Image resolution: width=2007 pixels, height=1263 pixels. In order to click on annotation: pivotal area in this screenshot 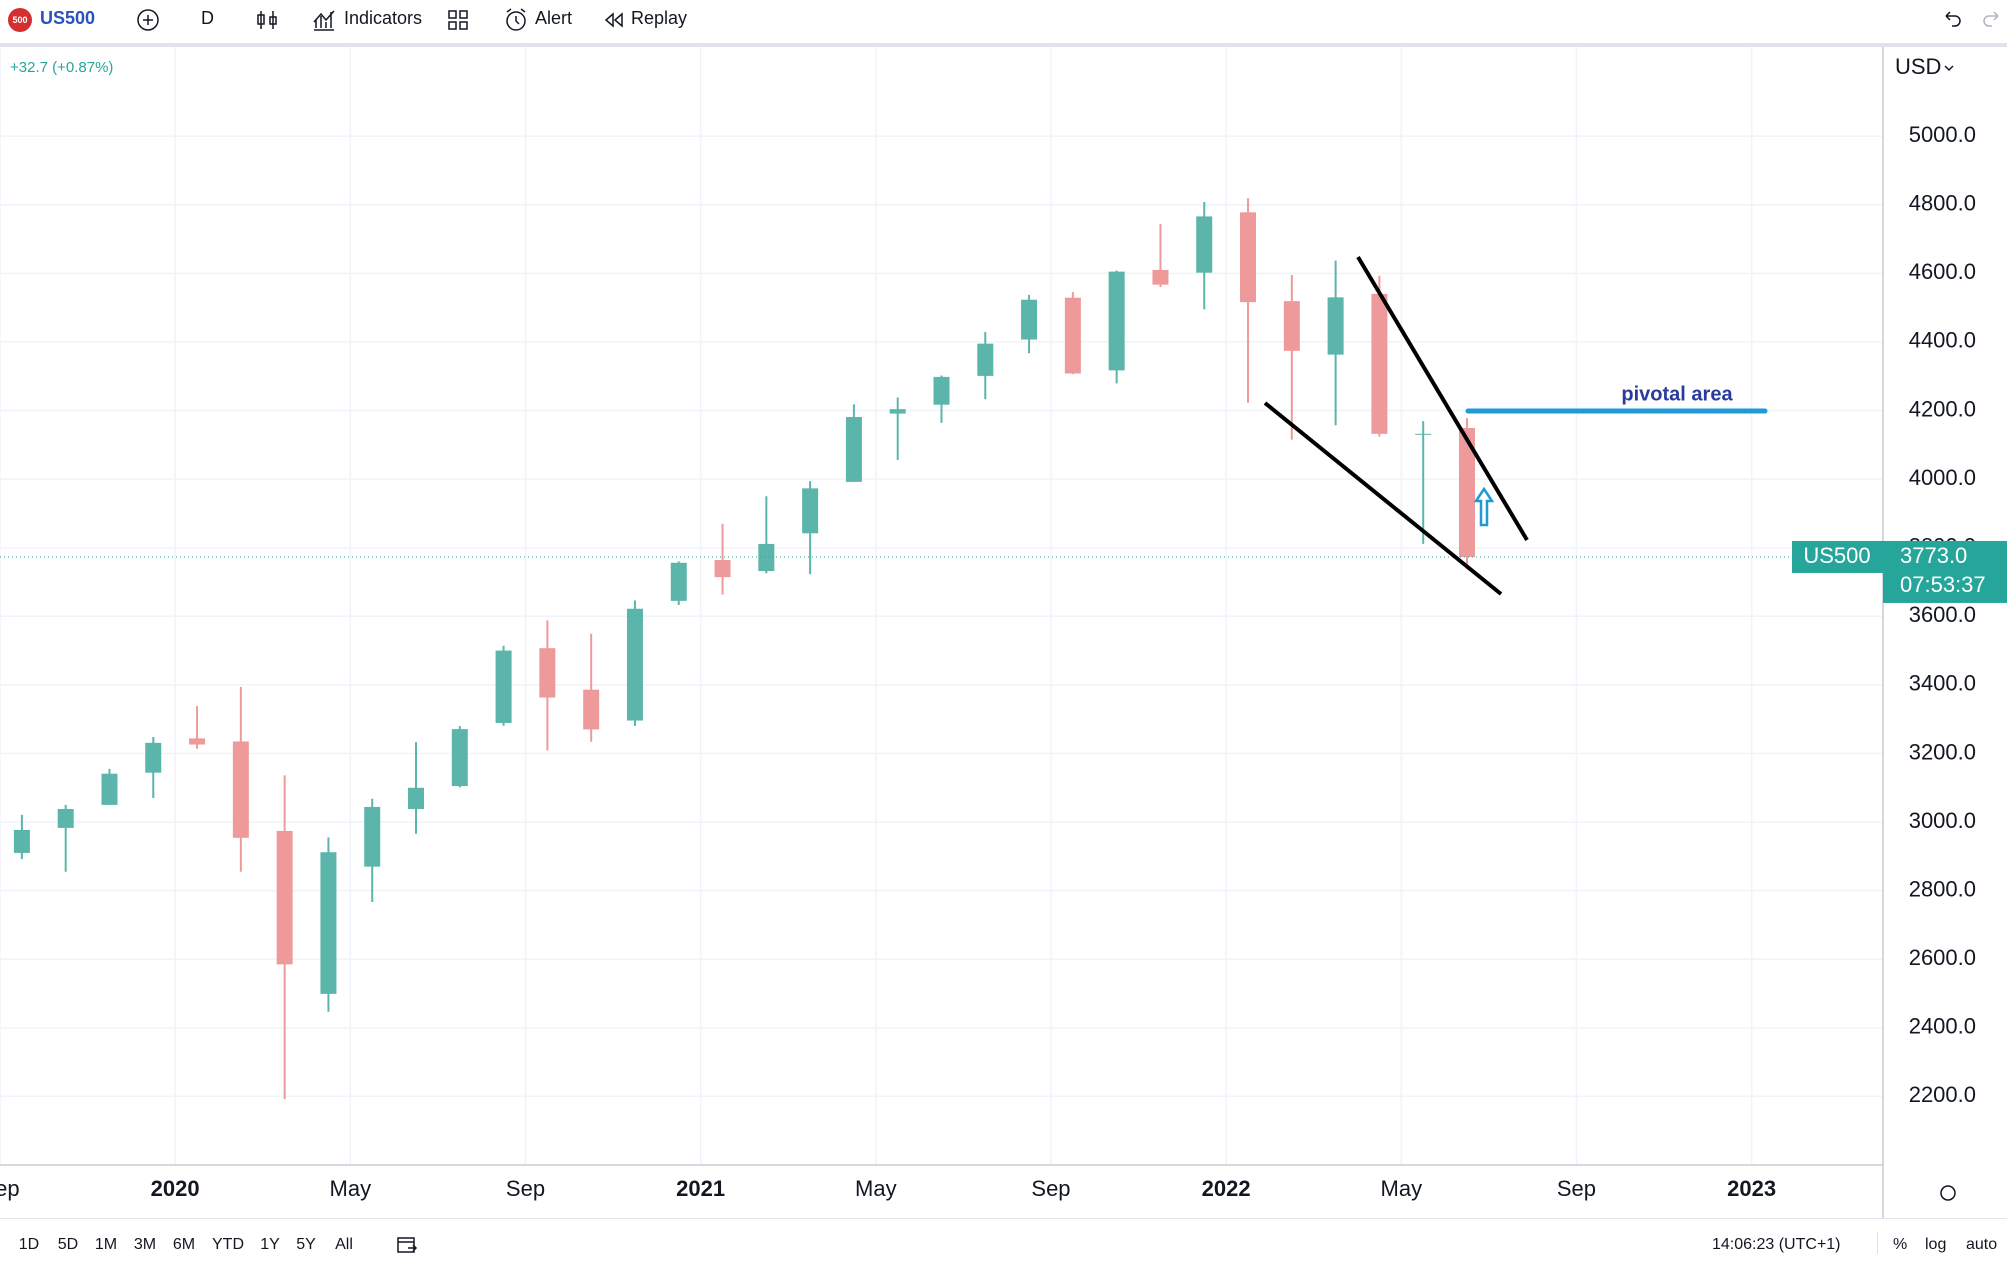, I will do `click(1677, 394)`.